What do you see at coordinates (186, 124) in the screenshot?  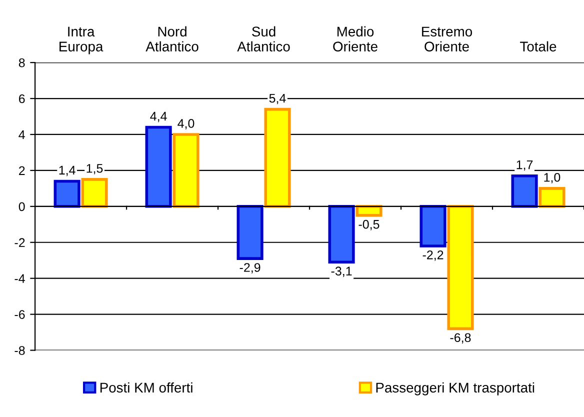 I see `data-label: 4,0` at bounding box center [186, 124].